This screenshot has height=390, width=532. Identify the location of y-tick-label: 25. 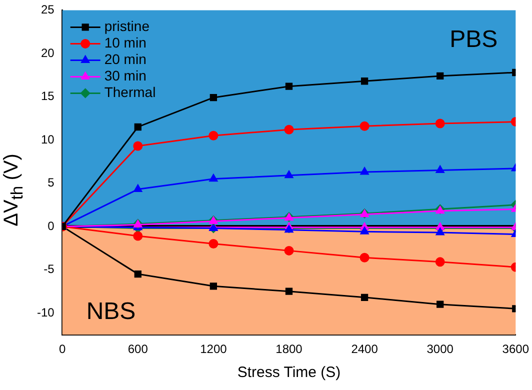
(47, 9).